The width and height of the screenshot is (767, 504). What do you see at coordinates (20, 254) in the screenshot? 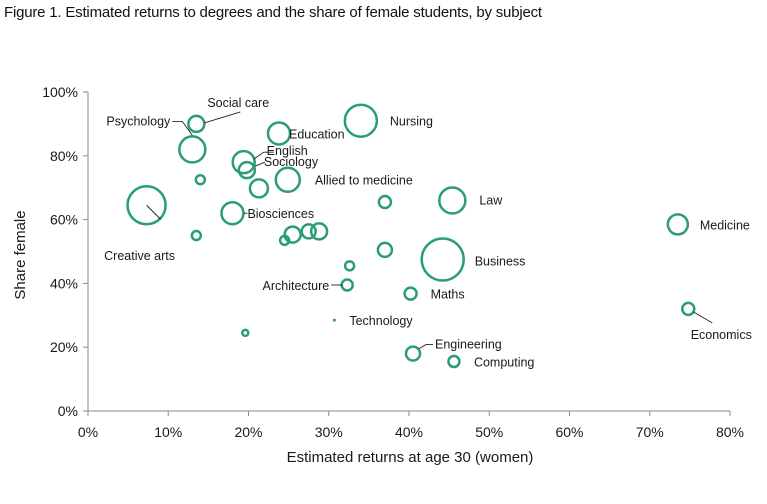
I see `y-axis-title: Share female` at bounding box center [20, 254].